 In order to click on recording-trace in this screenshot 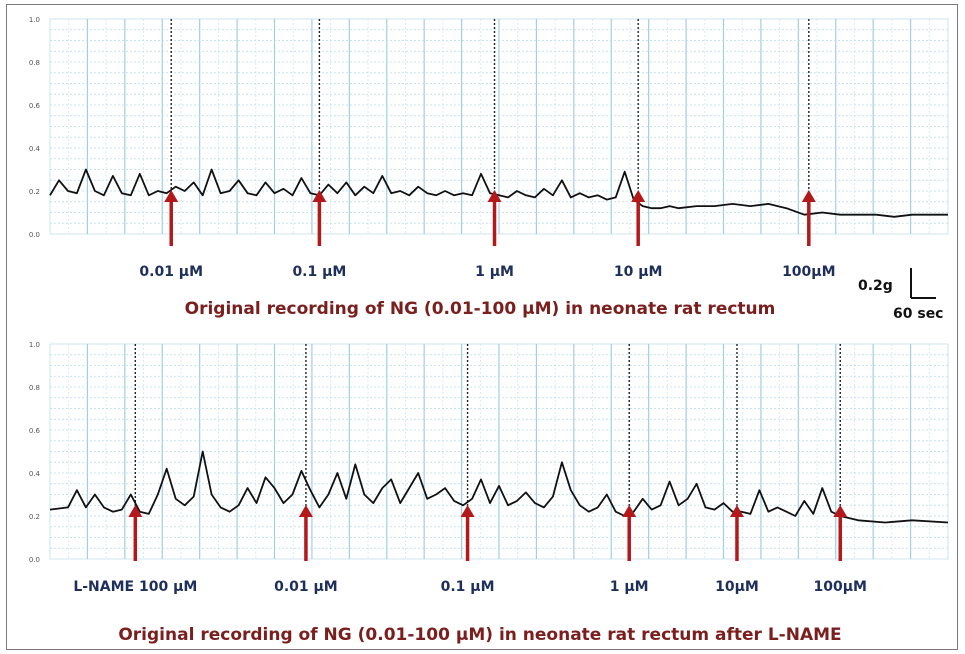, I will do `click(498, 193)`.